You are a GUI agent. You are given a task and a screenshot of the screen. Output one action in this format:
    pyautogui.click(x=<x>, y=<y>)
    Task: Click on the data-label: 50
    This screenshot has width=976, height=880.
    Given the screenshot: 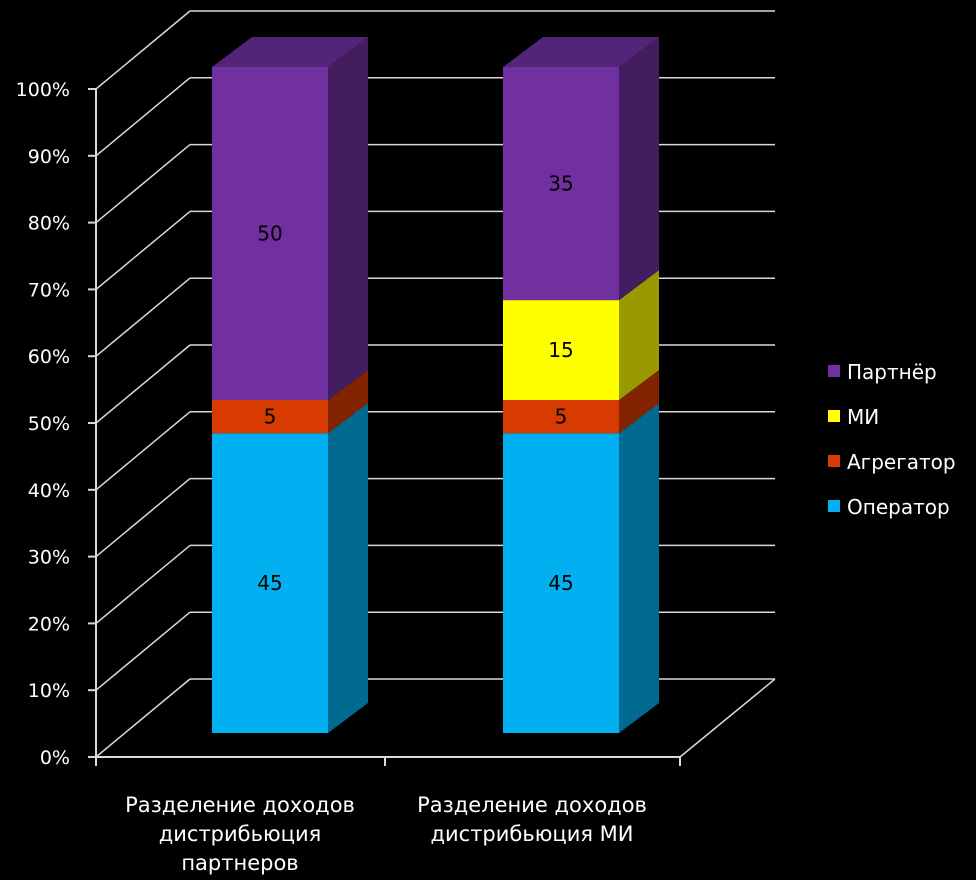 What is the action you would take?
    pyautogui.click(x=269, y=234)
    